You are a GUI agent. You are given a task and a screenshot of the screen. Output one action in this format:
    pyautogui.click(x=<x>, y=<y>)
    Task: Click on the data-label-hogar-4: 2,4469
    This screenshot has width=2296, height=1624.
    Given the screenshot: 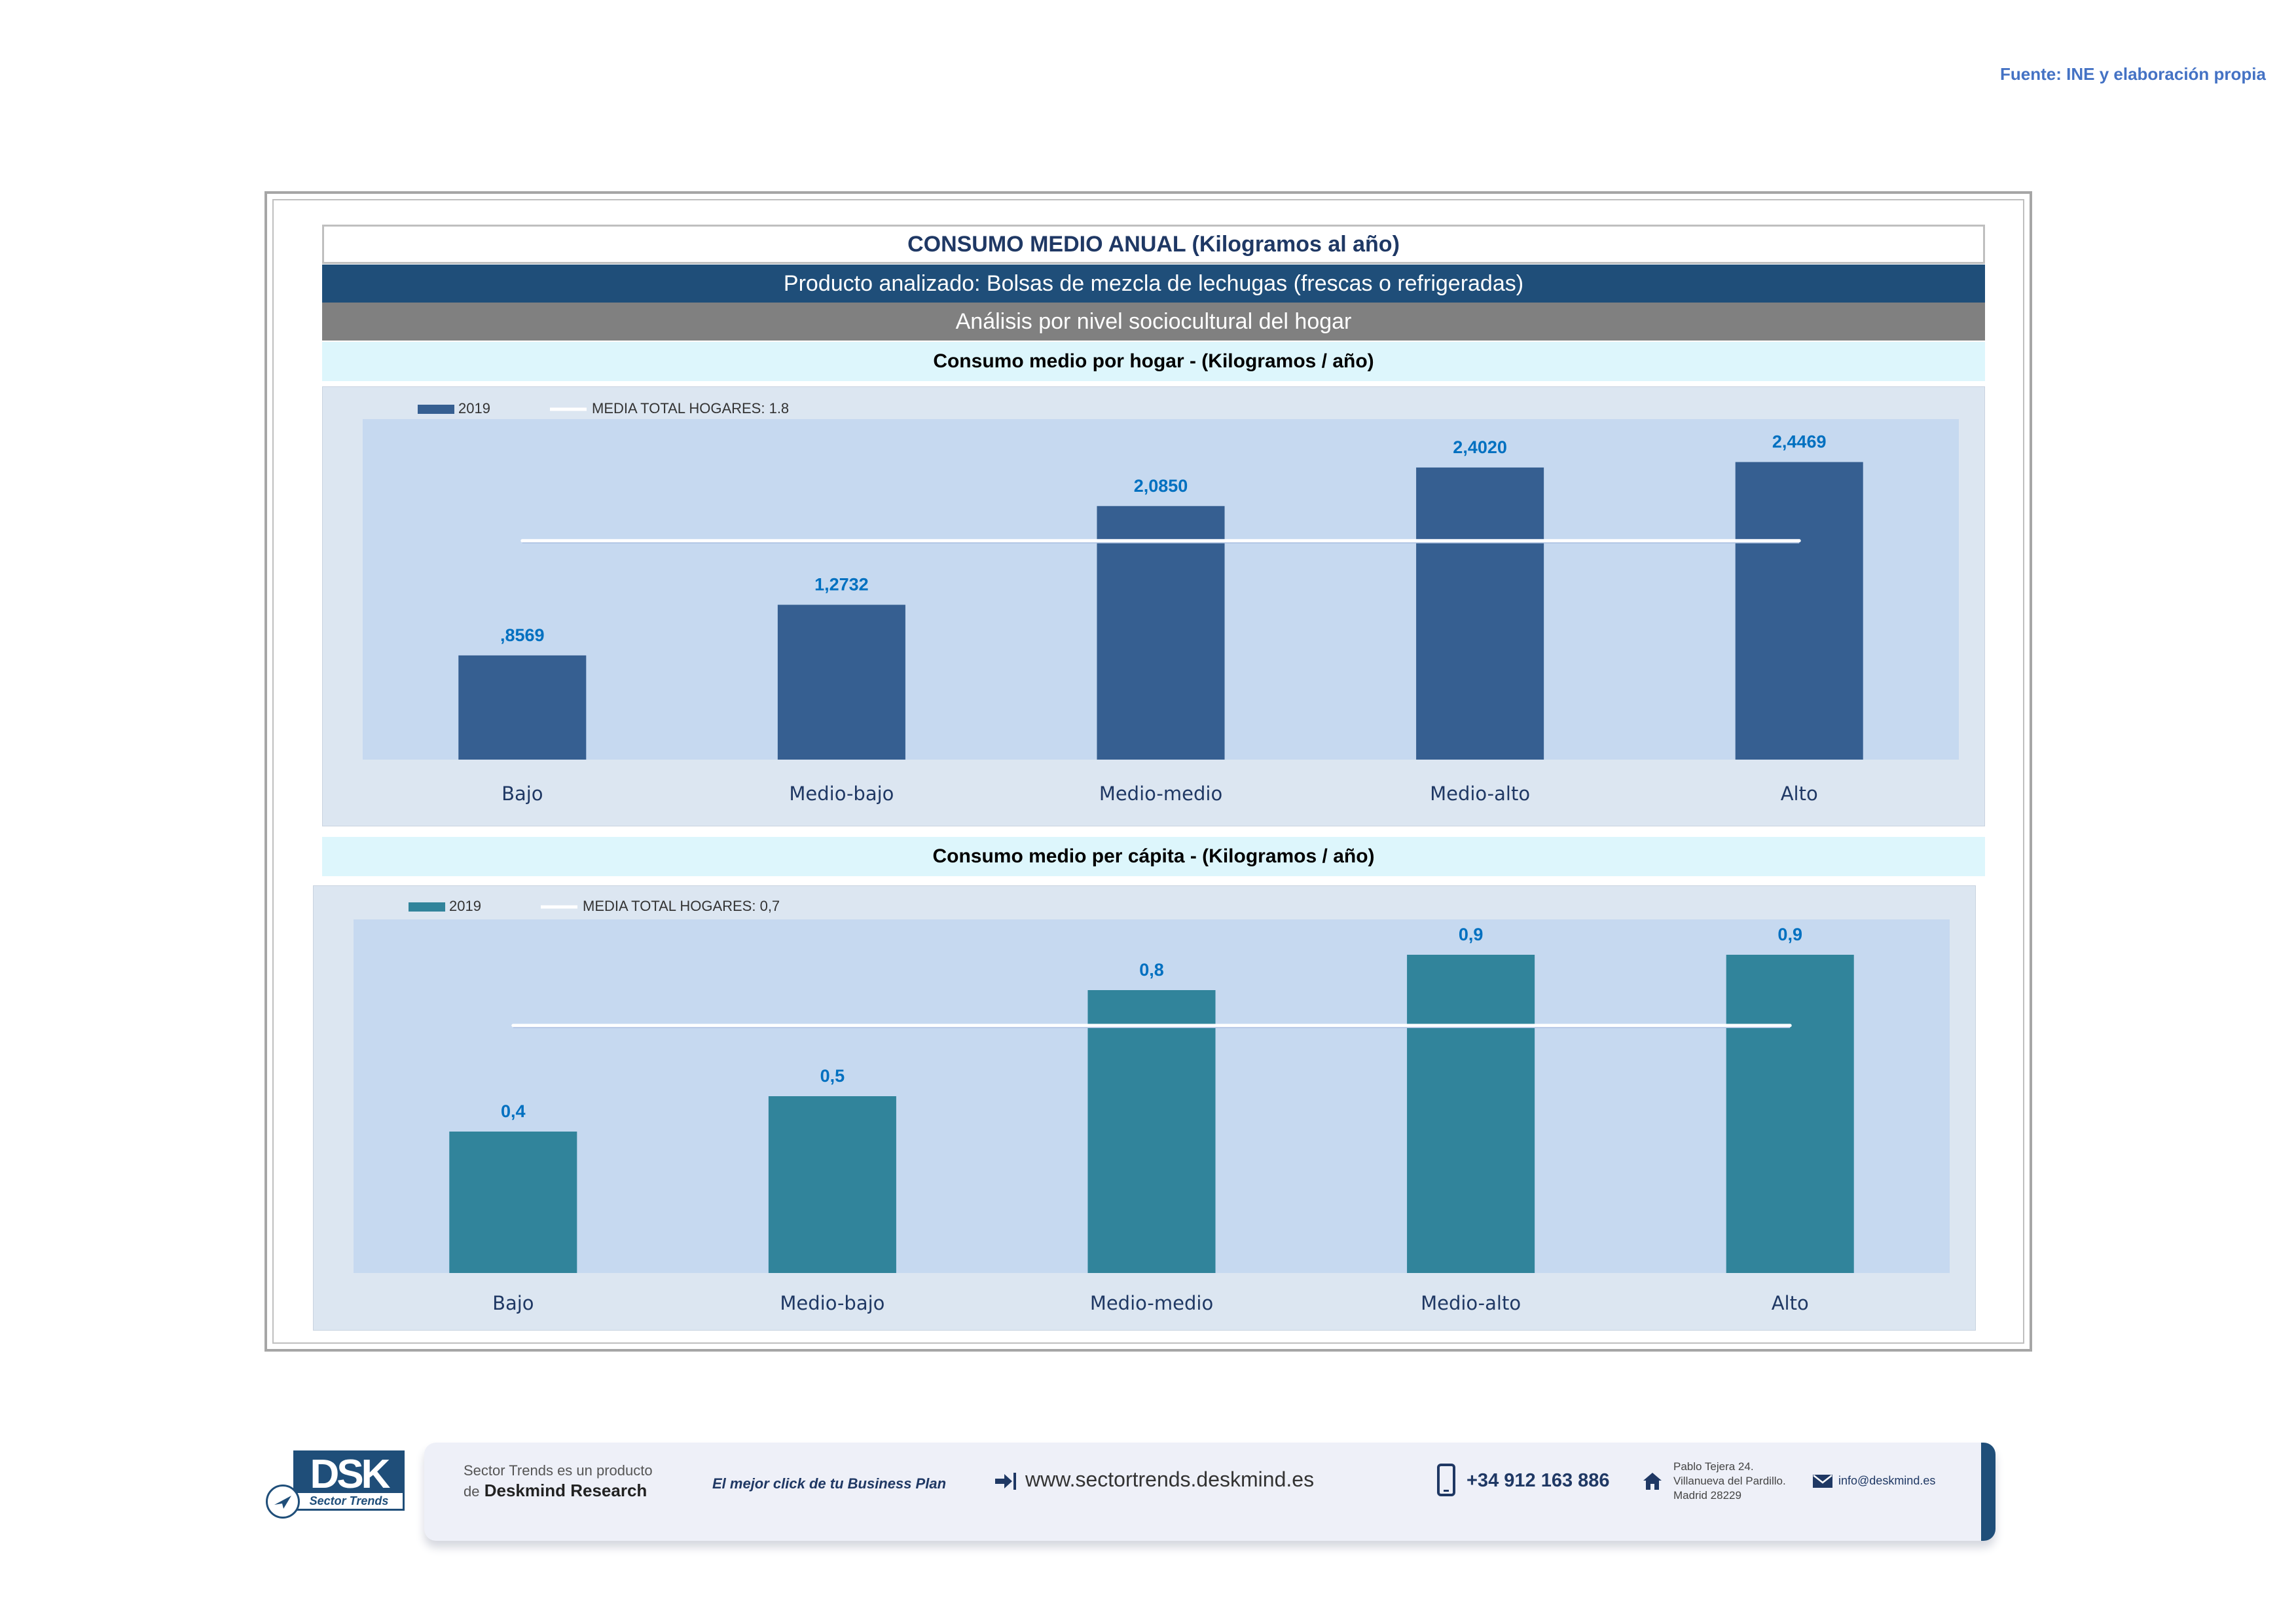 What is the action you would take?
    pyautogui.click(x=1799, y=442)
    